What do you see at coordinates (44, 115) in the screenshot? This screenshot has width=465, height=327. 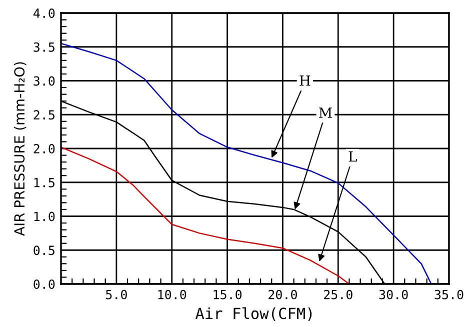 I see `y-tick-label: 2.5` at bounding box center [44, 115].